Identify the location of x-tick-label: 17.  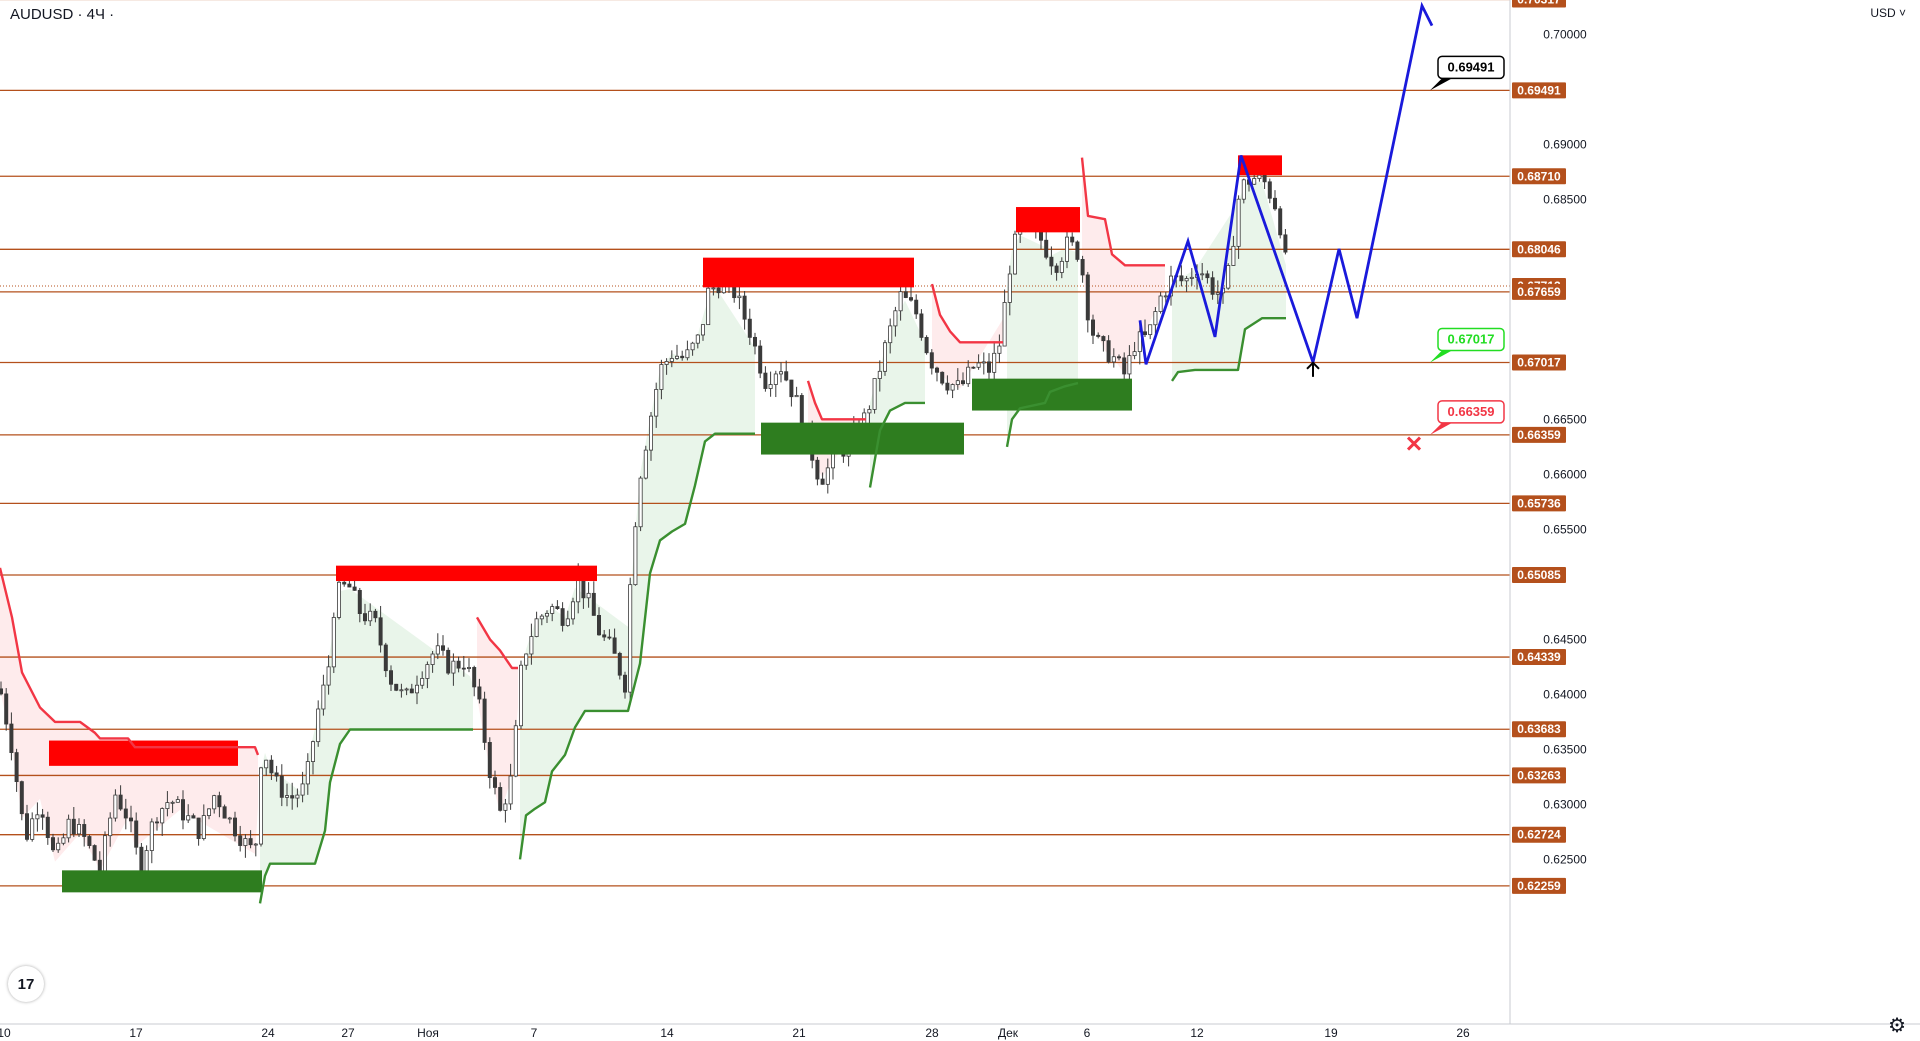
(136, 1033).